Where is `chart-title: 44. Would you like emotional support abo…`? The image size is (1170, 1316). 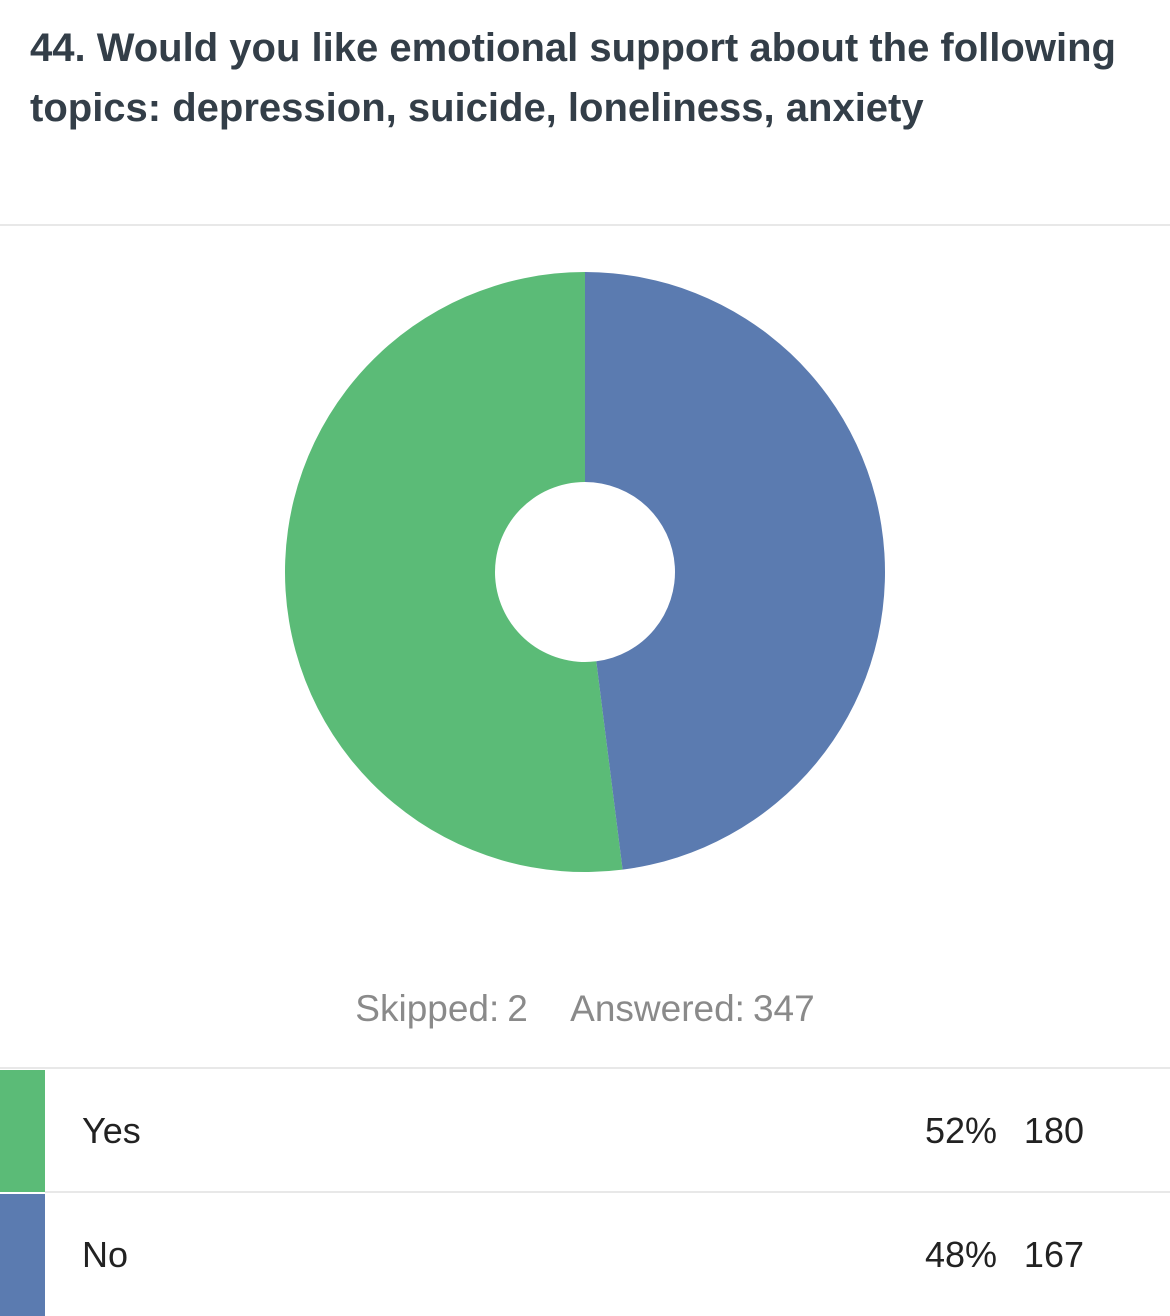 chart-title: 44. Would you like emotional support abo… is located at coordinates (573, 78).